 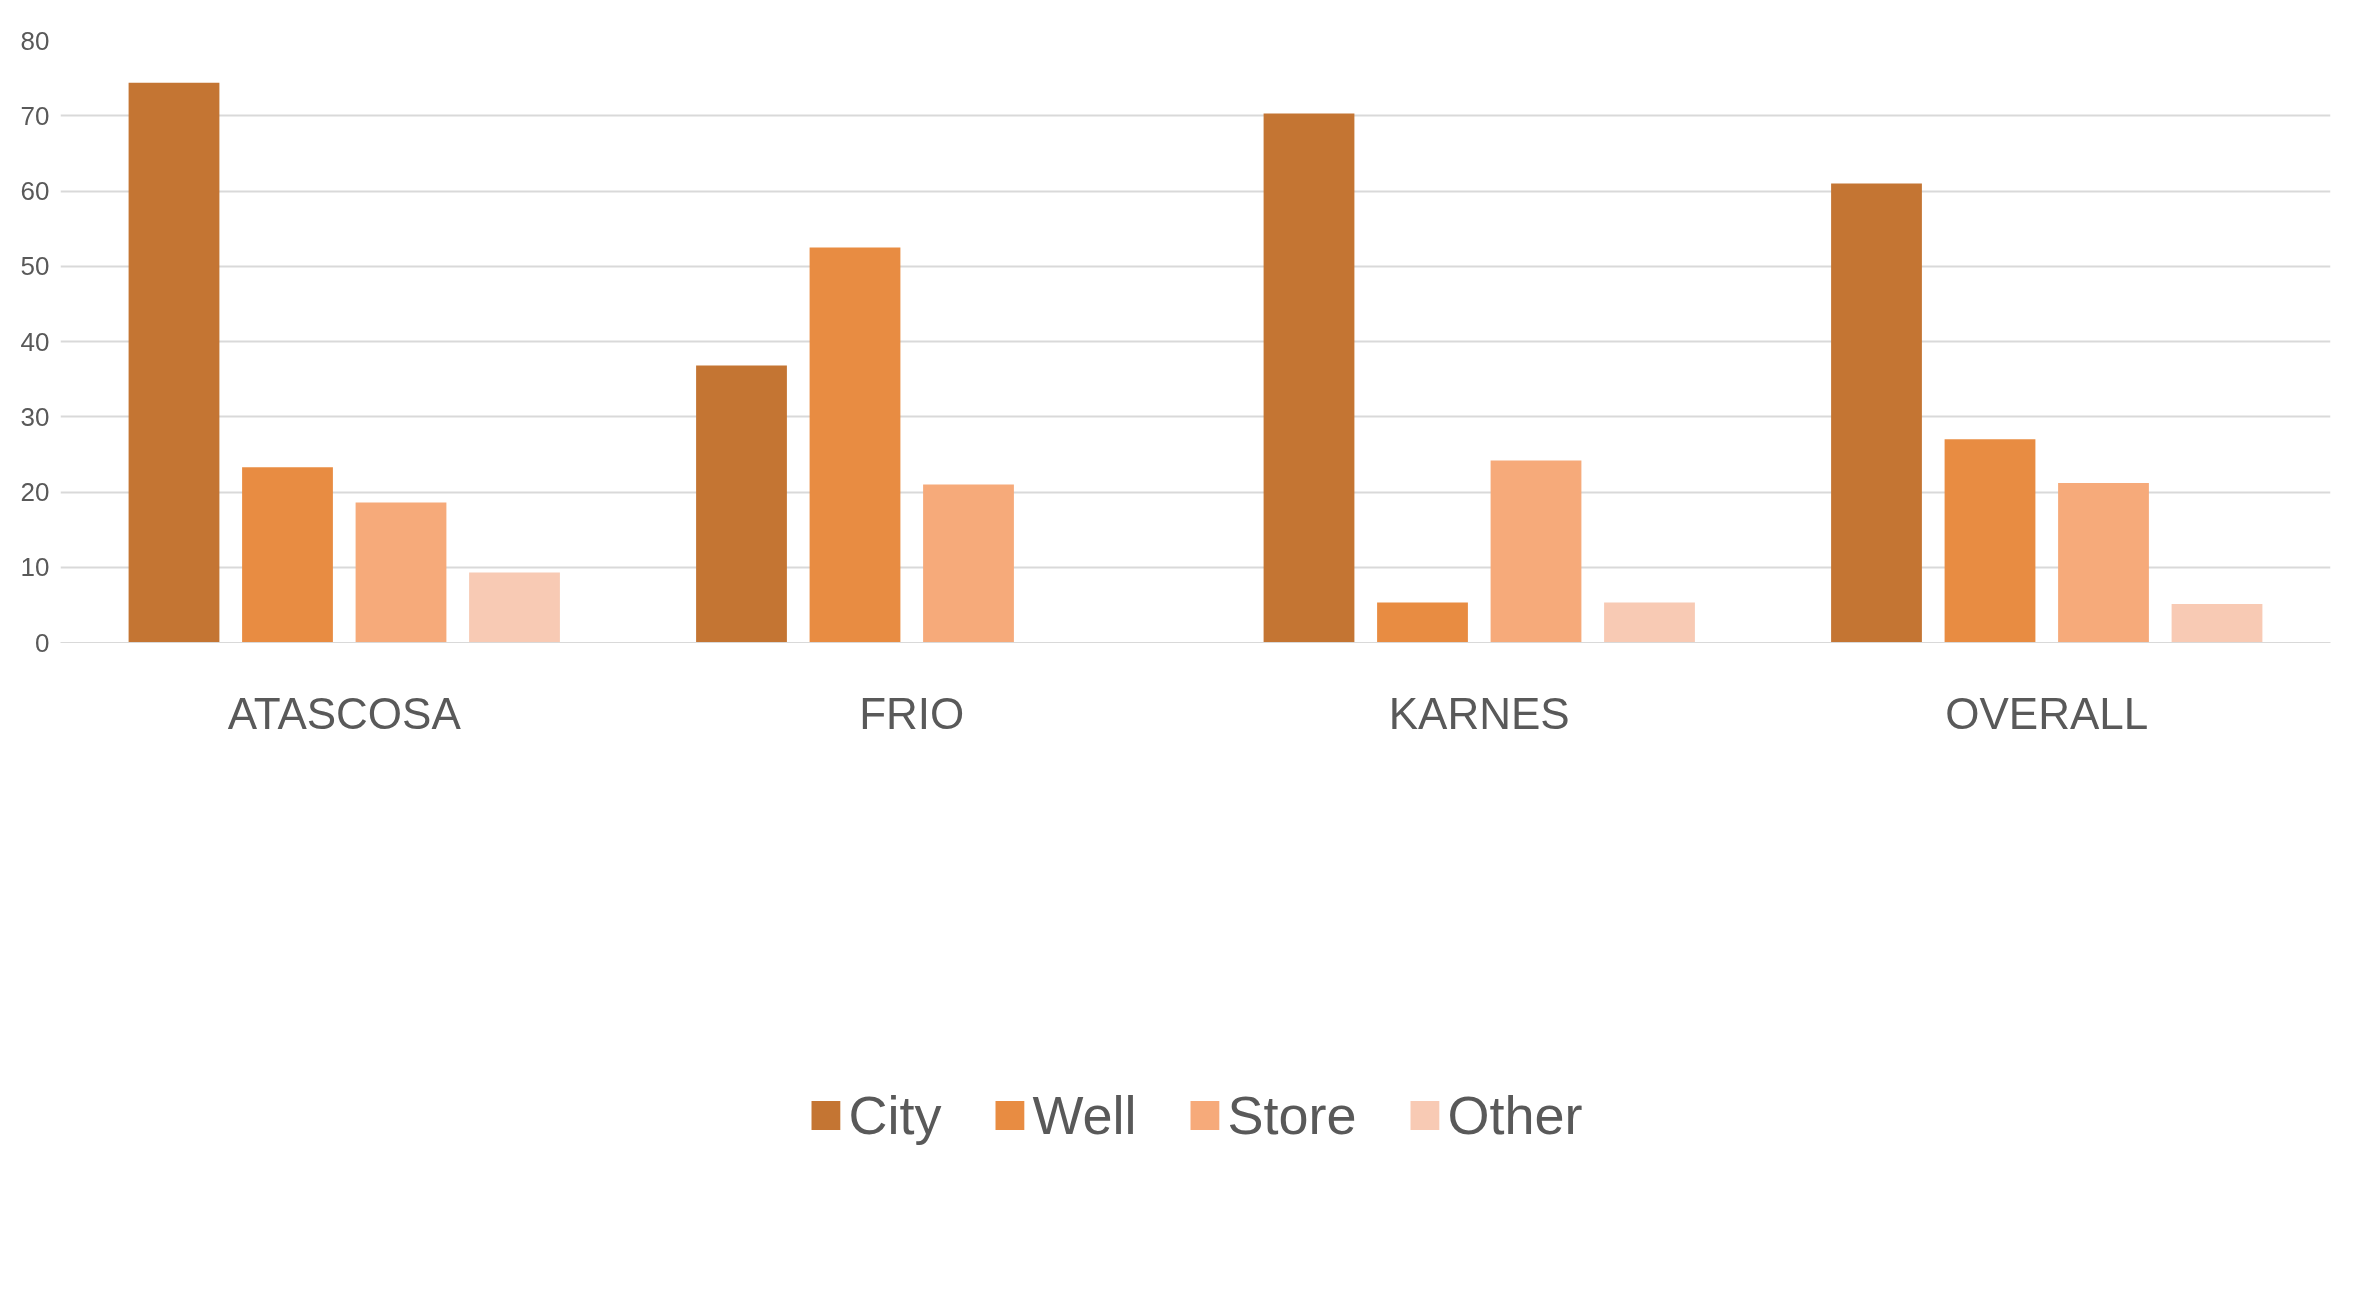 What do you see at coordinates (35, 266) in the screenshot?
I see `y-tick-label: 50` at bounding box center [35, 266].